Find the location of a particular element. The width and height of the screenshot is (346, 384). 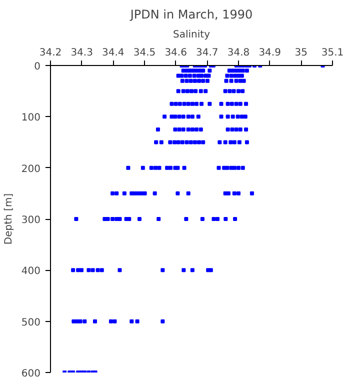

y-tick-label: 600 is located at coordinates (31, 374).